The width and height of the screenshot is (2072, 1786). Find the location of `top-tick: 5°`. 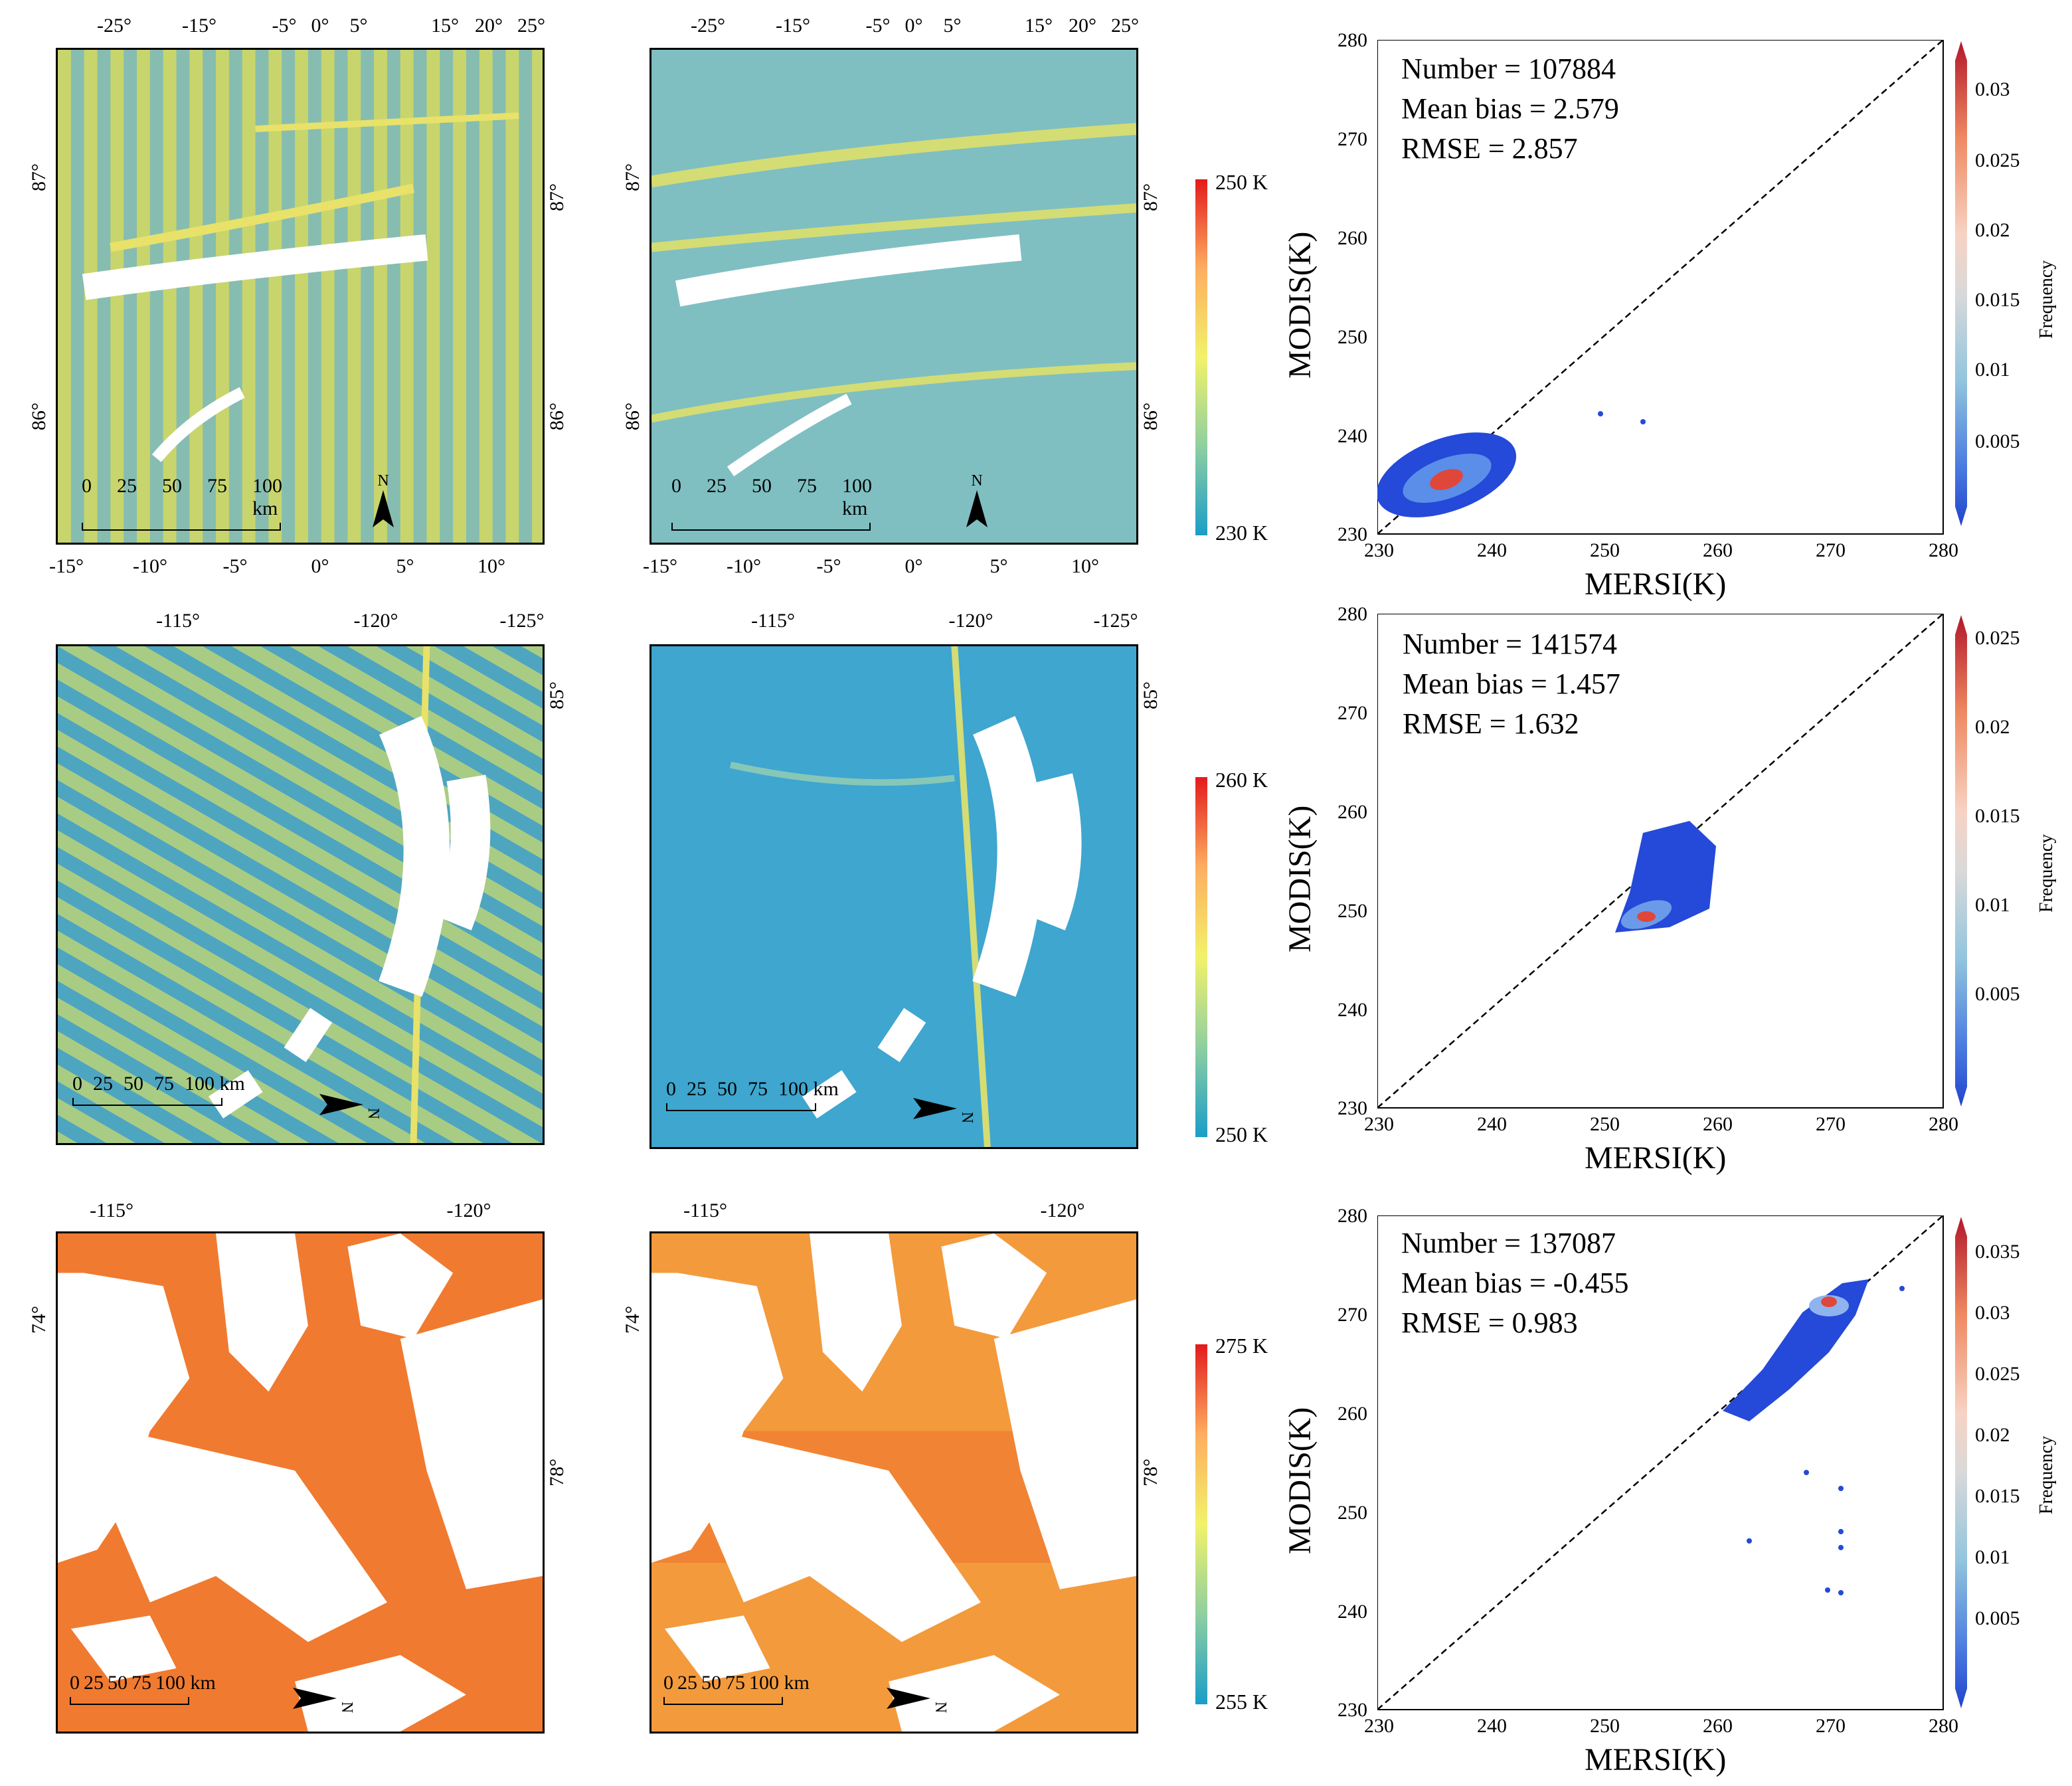

top-tick: 5° is located at coordinates (358, 26).